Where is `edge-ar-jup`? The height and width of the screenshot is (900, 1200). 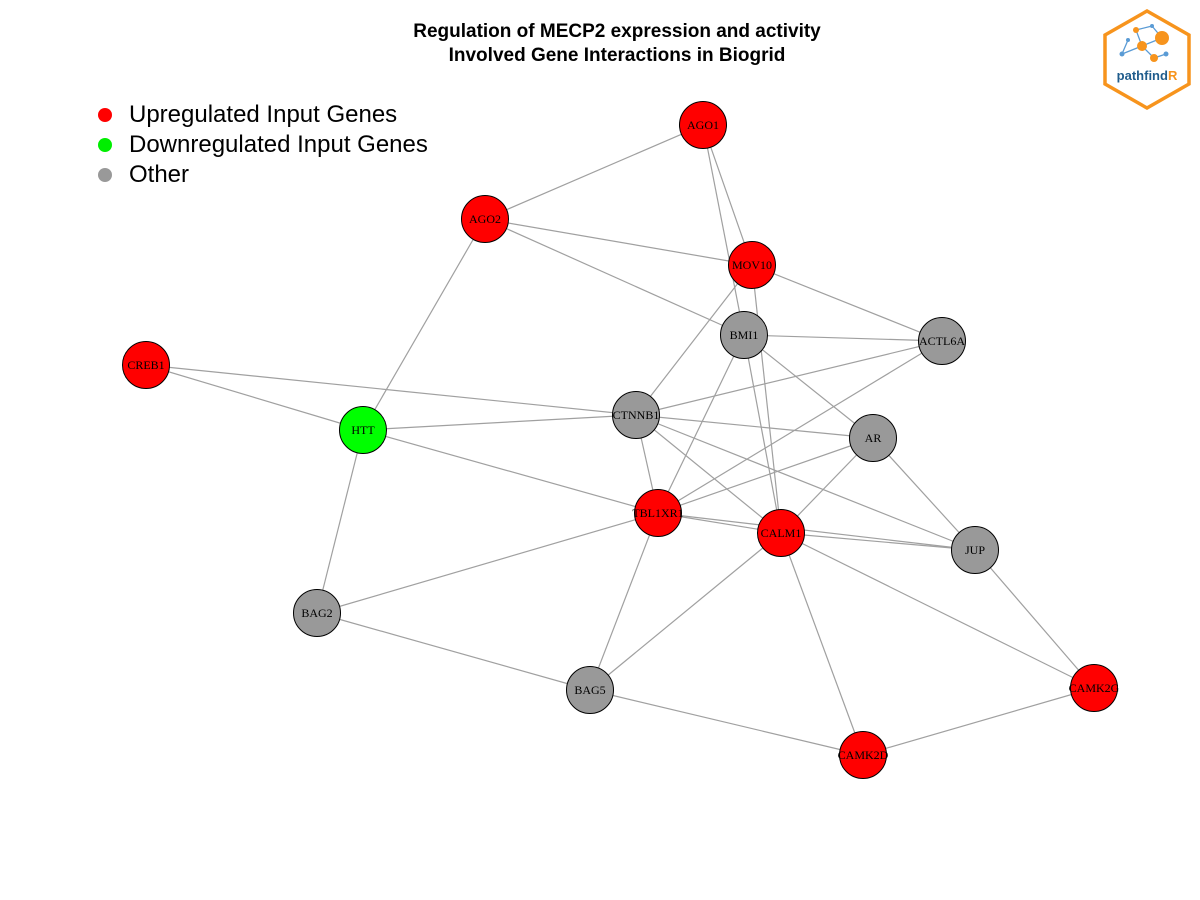
edge-ar-jup is located at coordinates (924, 494).